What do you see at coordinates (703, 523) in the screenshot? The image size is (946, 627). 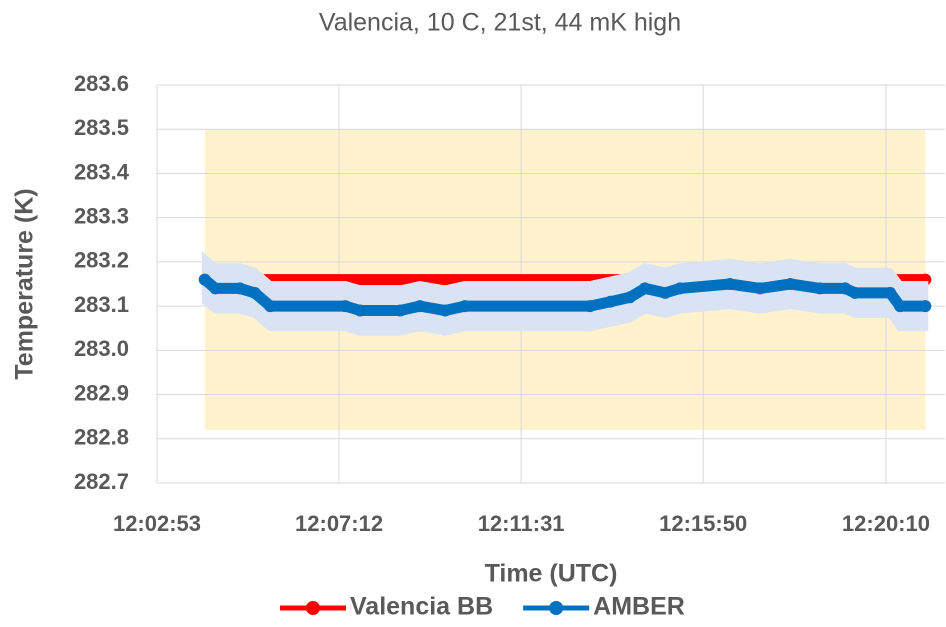 I see `x-tick-label: 12:15:50` at bounding box center [703, 523].